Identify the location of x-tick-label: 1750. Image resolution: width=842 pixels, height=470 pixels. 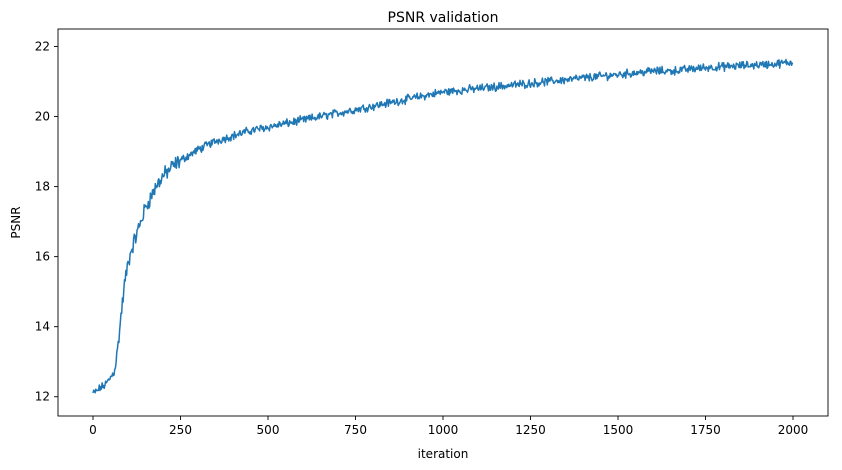
(705, 430).